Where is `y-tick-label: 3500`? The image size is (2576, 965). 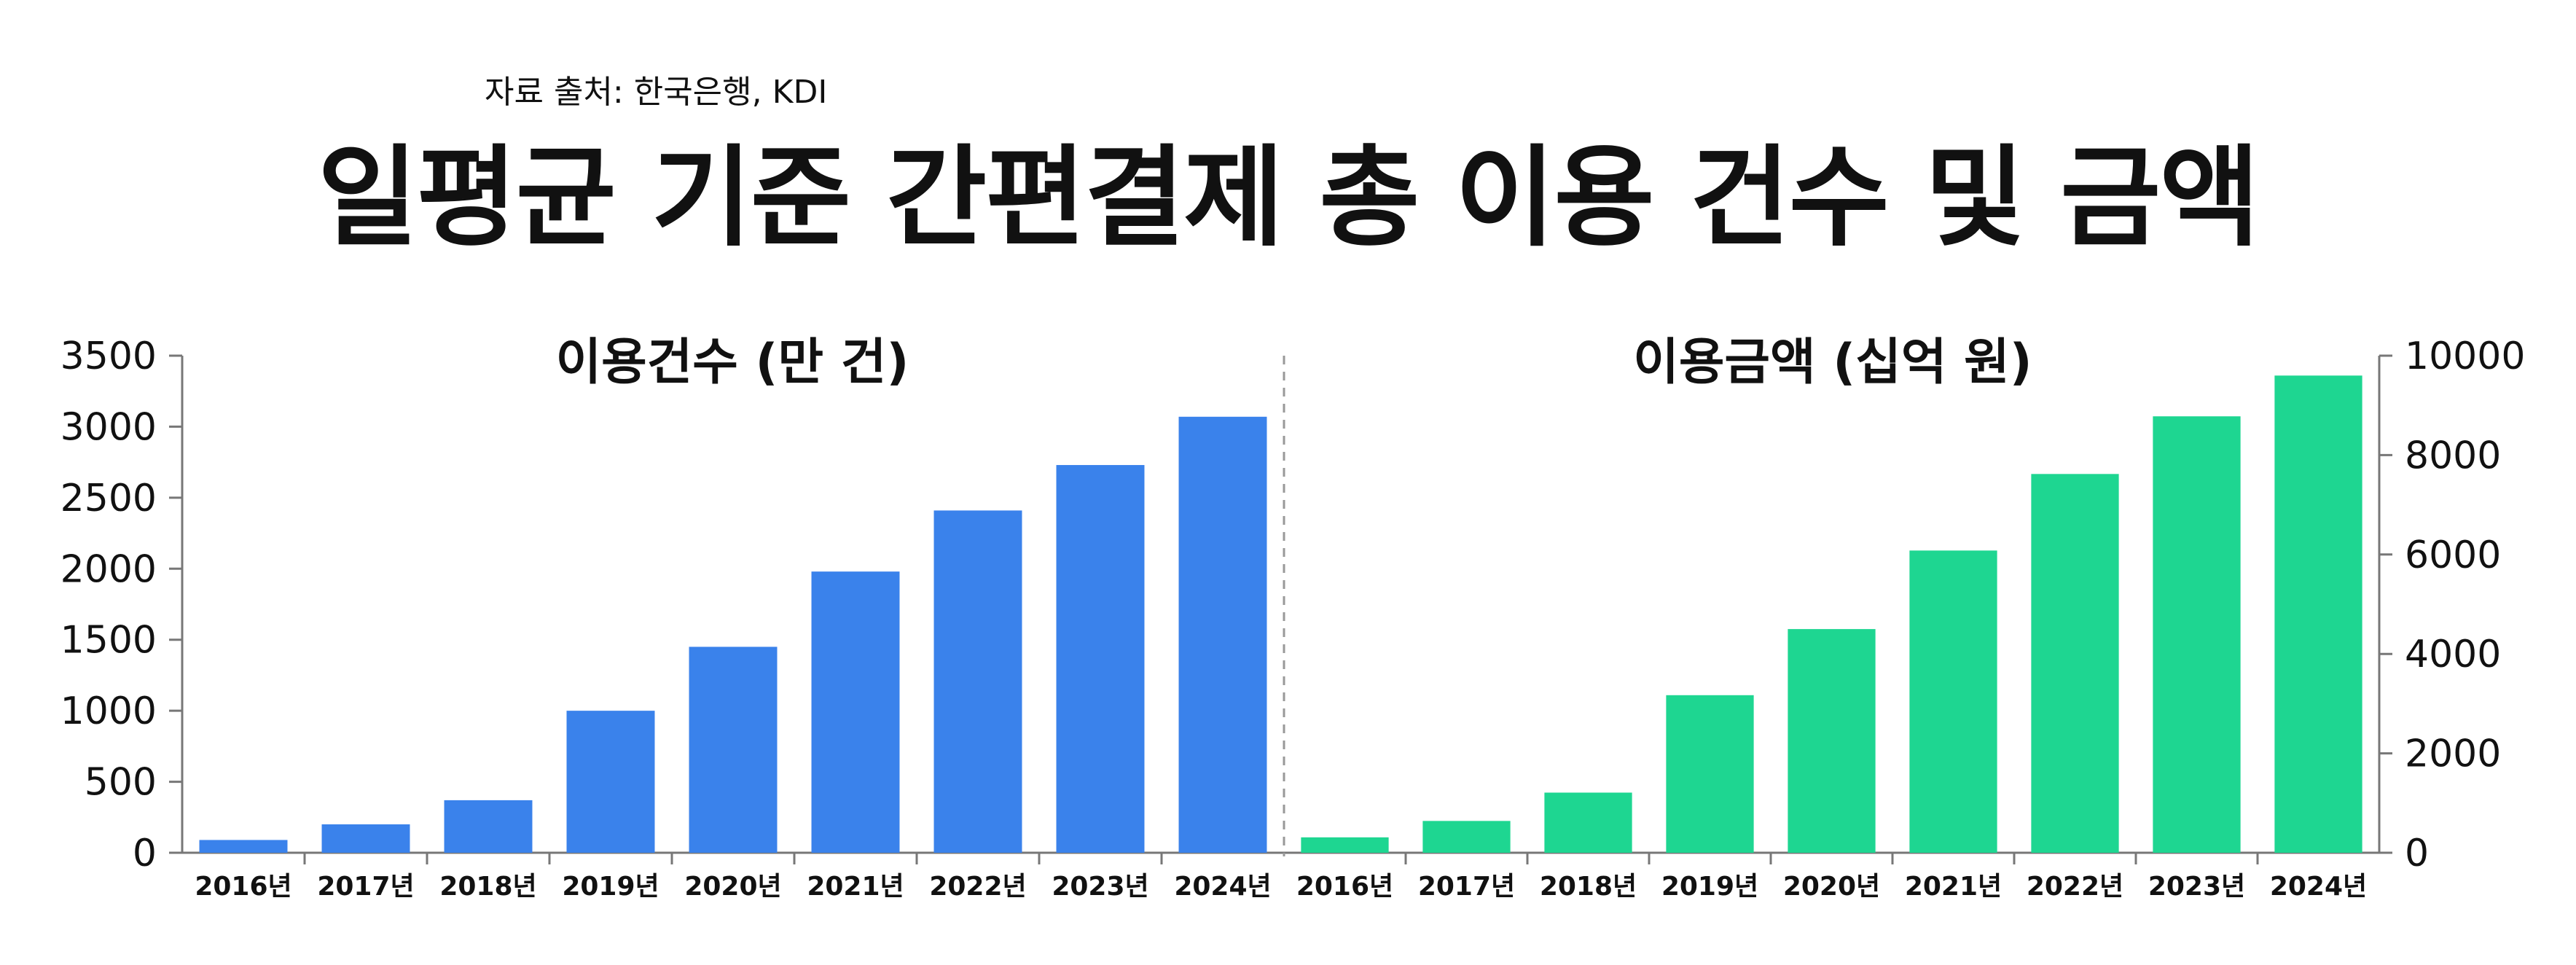 y-tick-label: 3500 is located at coordinates (108, 356).